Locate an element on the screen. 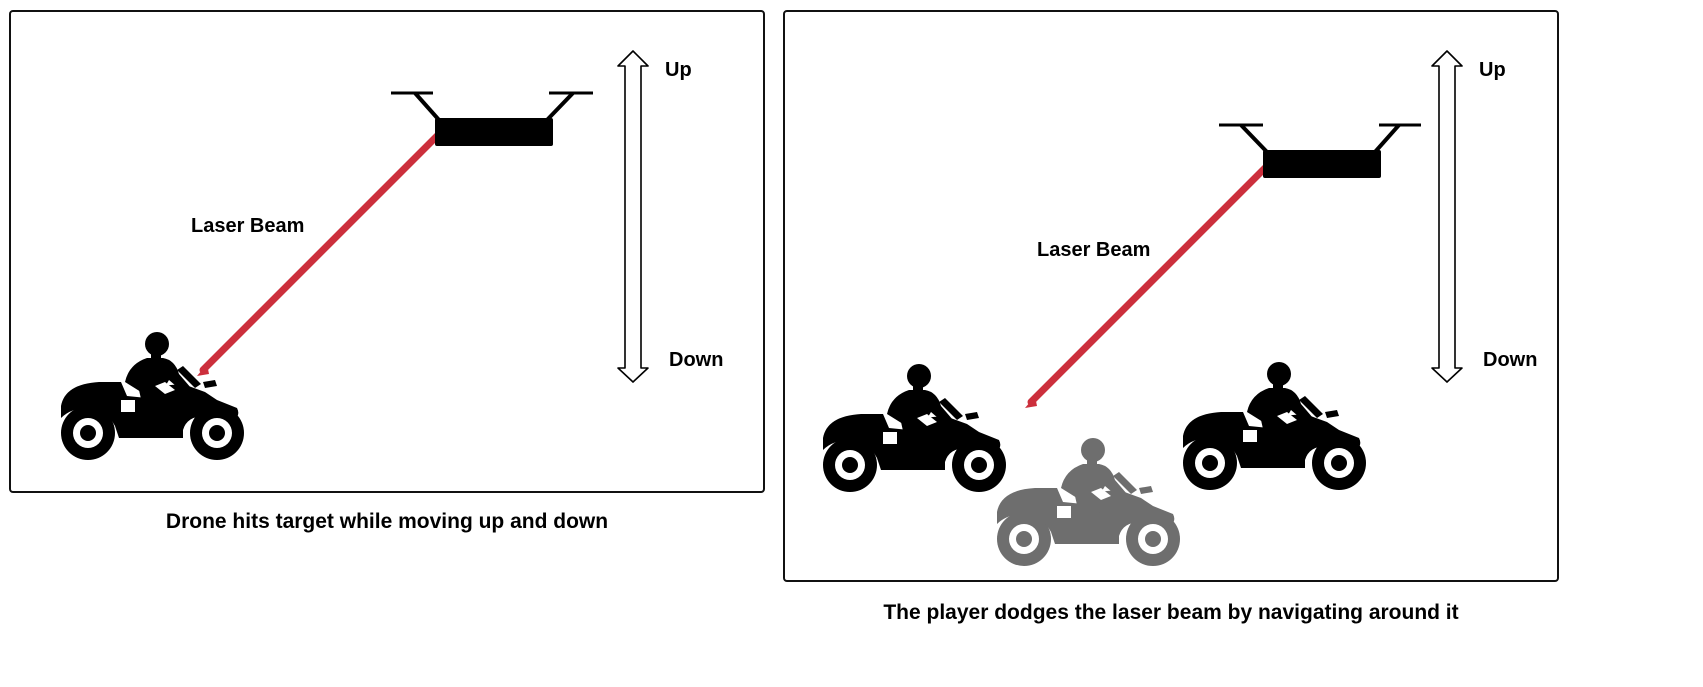  motorcycle-rider-icon-ghost is located at coordinates (1088, 502).